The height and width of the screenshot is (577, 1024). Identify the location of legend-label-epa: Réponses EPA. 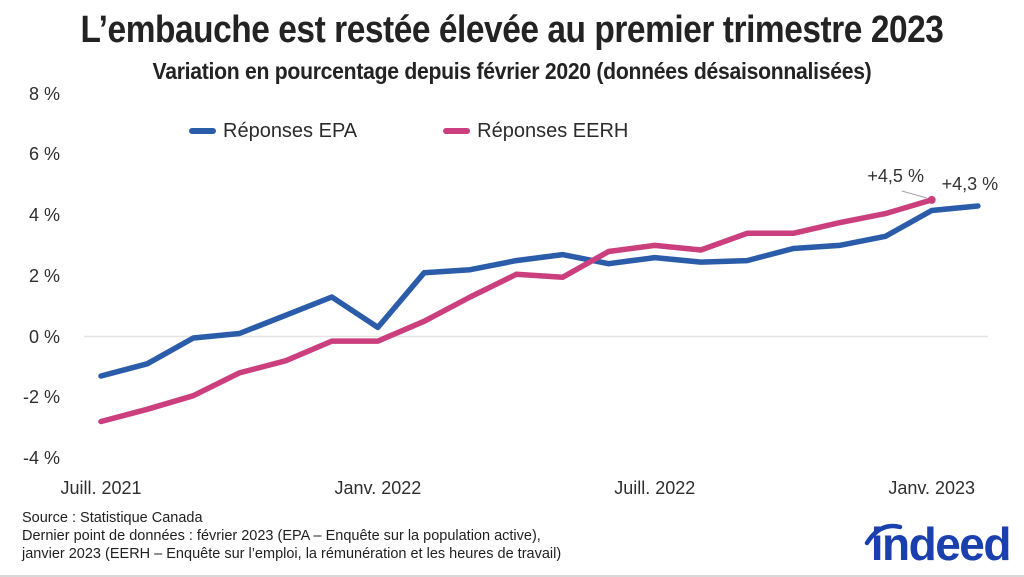
(290, 131).